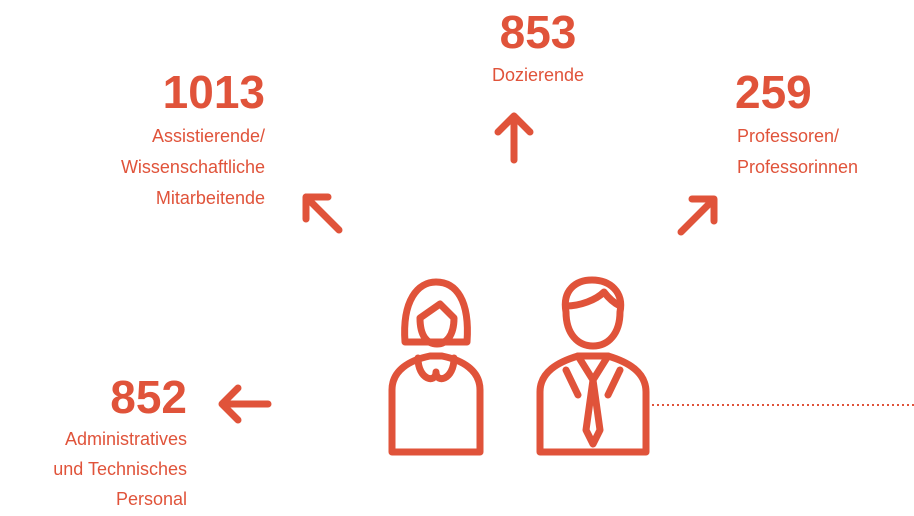  What do you see at coordinates (538, 75) in the screenshot?
I see `label: Dozierende` at bounding box center [538, 75].